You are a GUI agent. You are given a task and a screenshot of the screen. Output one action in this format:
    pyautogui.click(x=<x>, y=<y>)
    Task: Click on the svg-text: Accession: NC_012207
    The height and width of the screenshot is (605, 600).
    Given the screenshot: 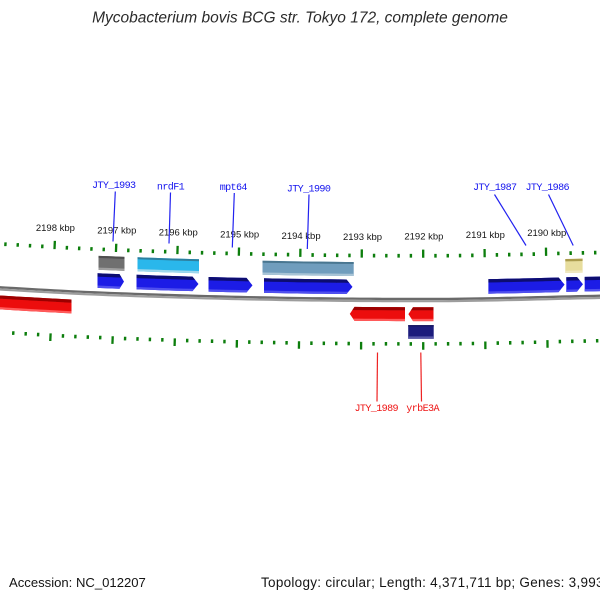 What is the action you would take?
    pyautogui.click(x=77, y=582)
    